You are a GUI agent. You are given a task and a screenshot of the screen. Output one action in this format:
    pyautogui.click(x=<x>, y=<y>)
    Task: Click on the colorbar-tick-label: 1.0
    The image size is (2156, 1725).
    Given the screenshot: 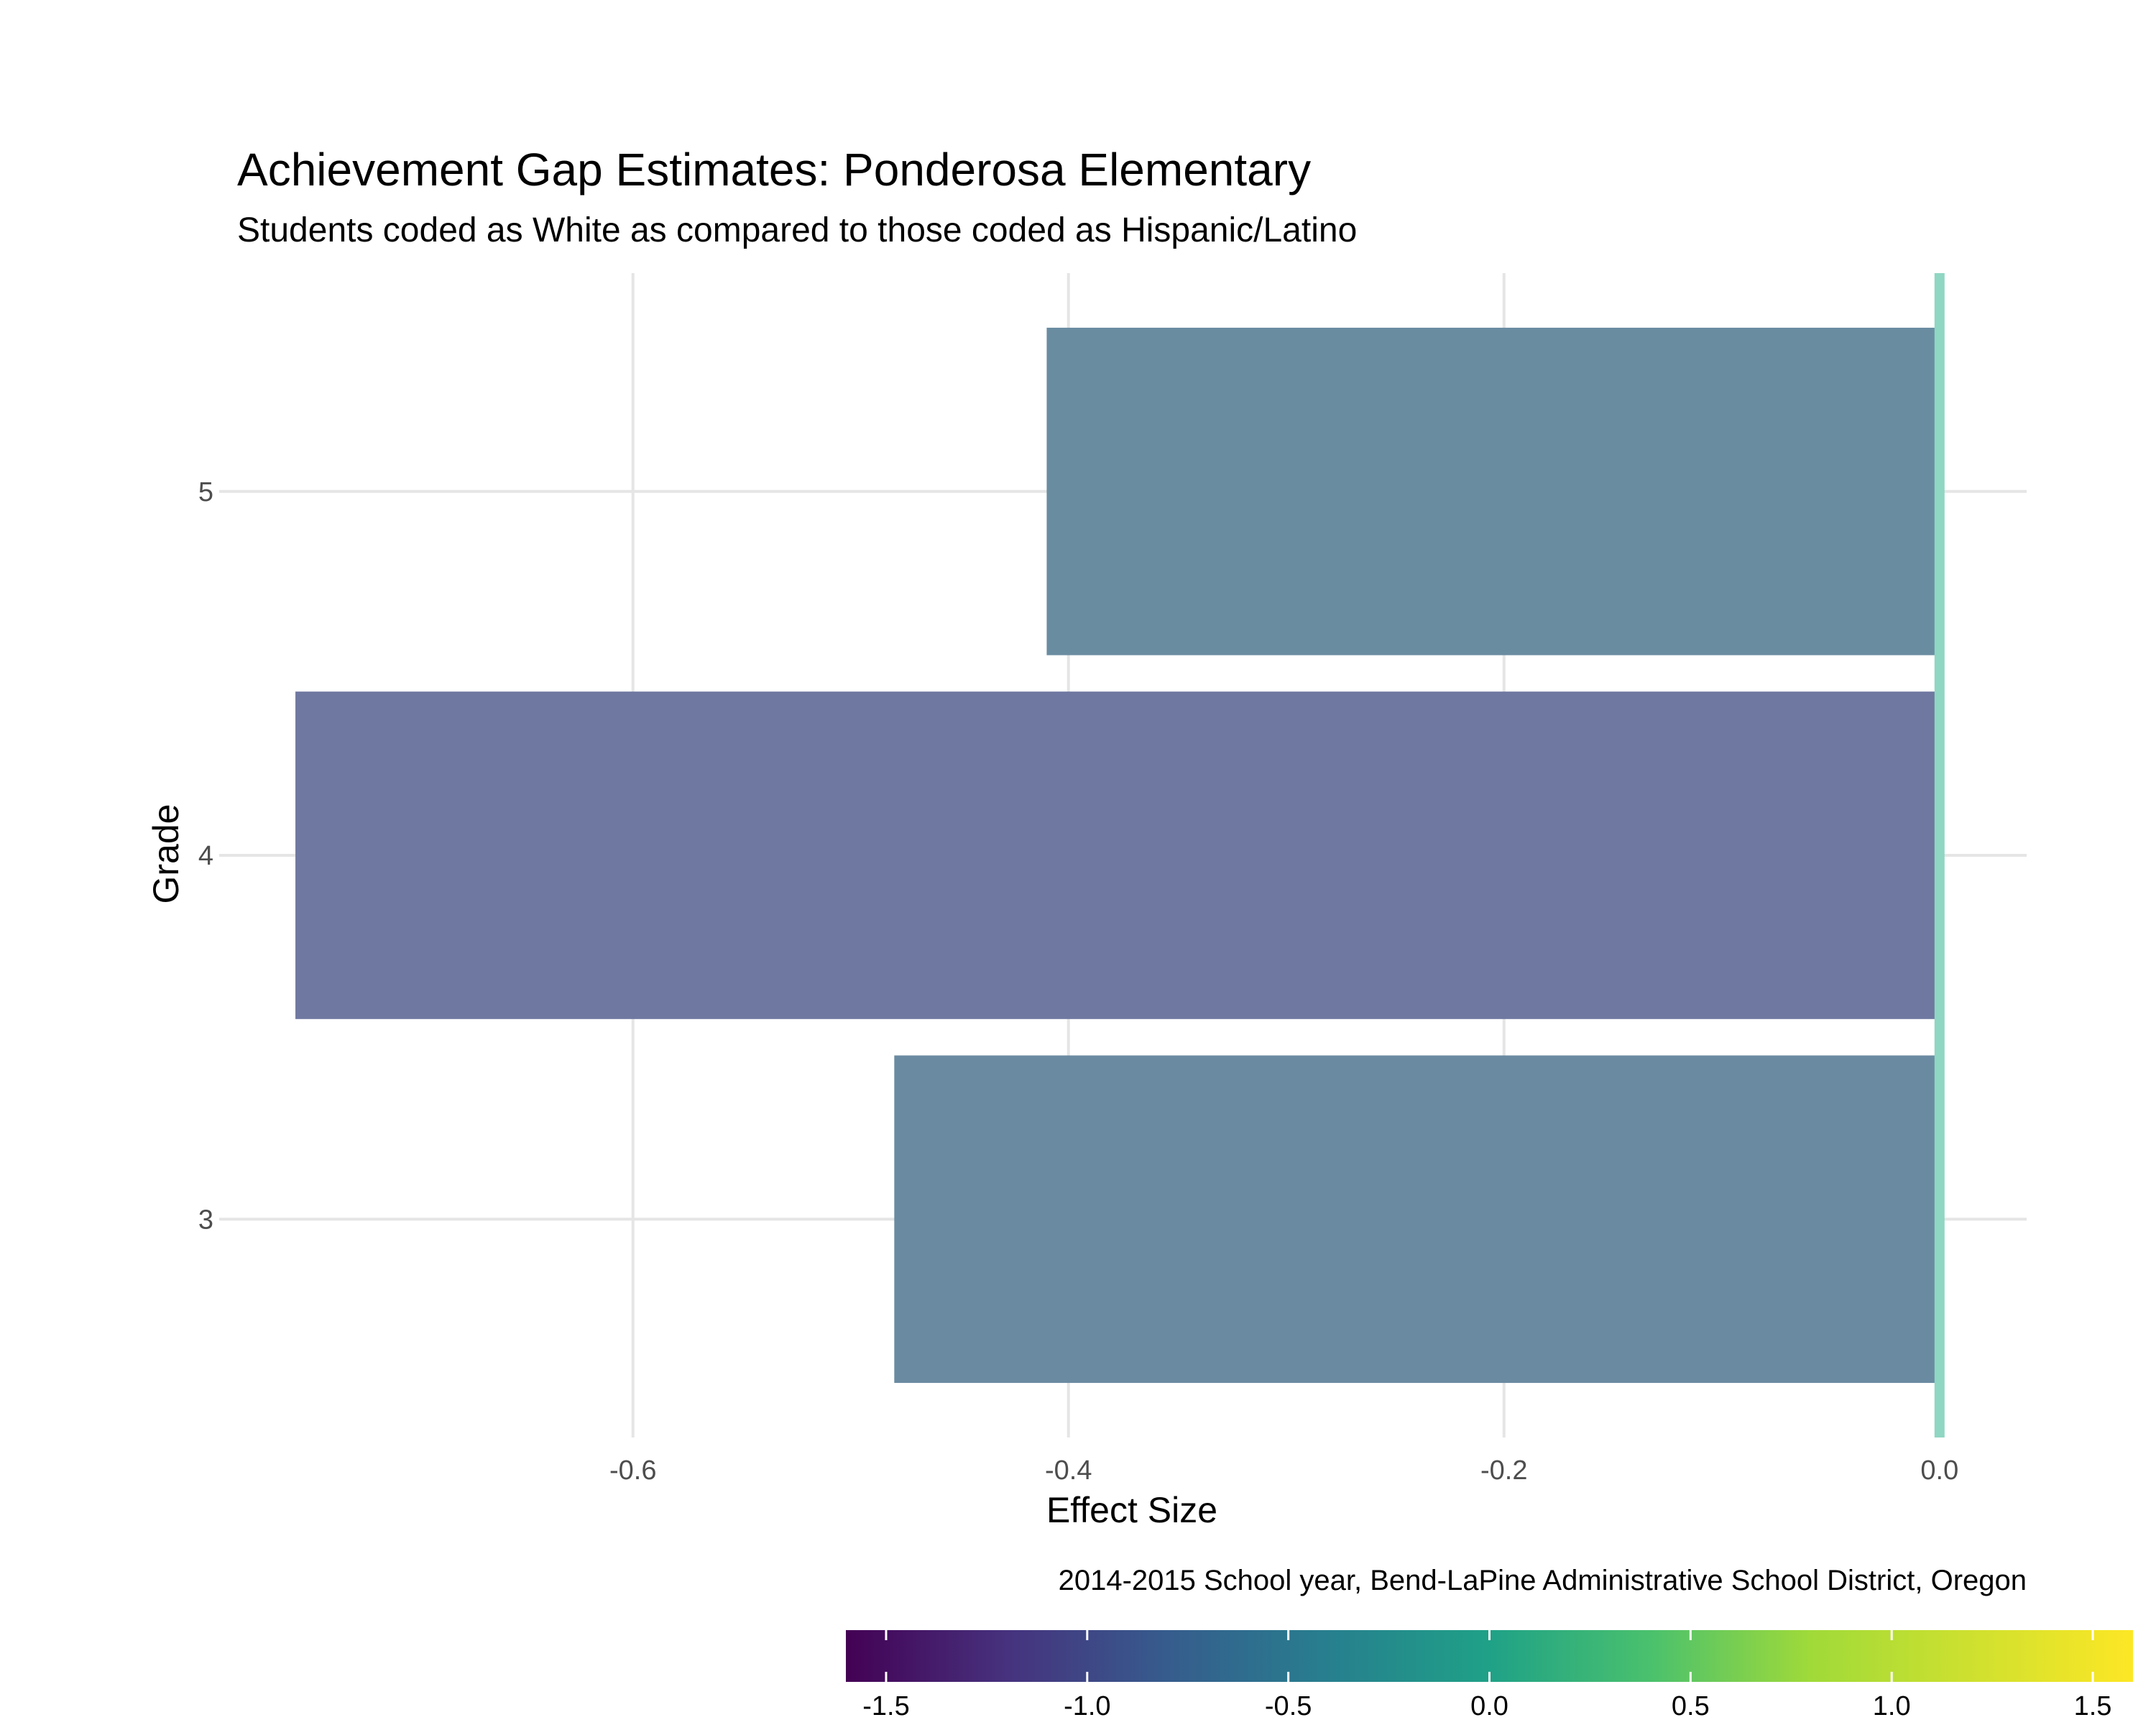 What is the action you would take?
    pyautogui.click(x=1892, y=1706)
    